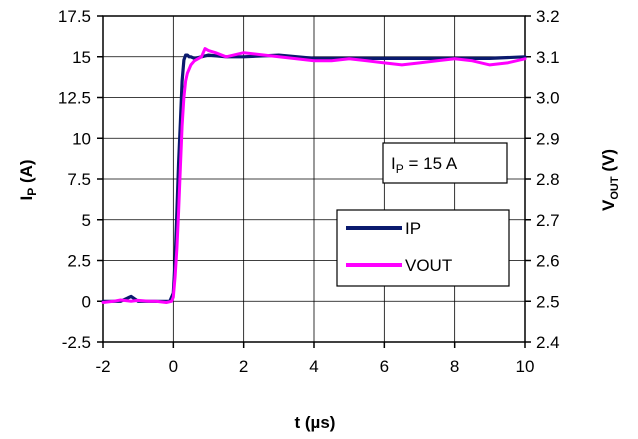 This screenshot has width=638, height=439. I want to click on y-left-tick-label: 7.5, so click(79, 179).